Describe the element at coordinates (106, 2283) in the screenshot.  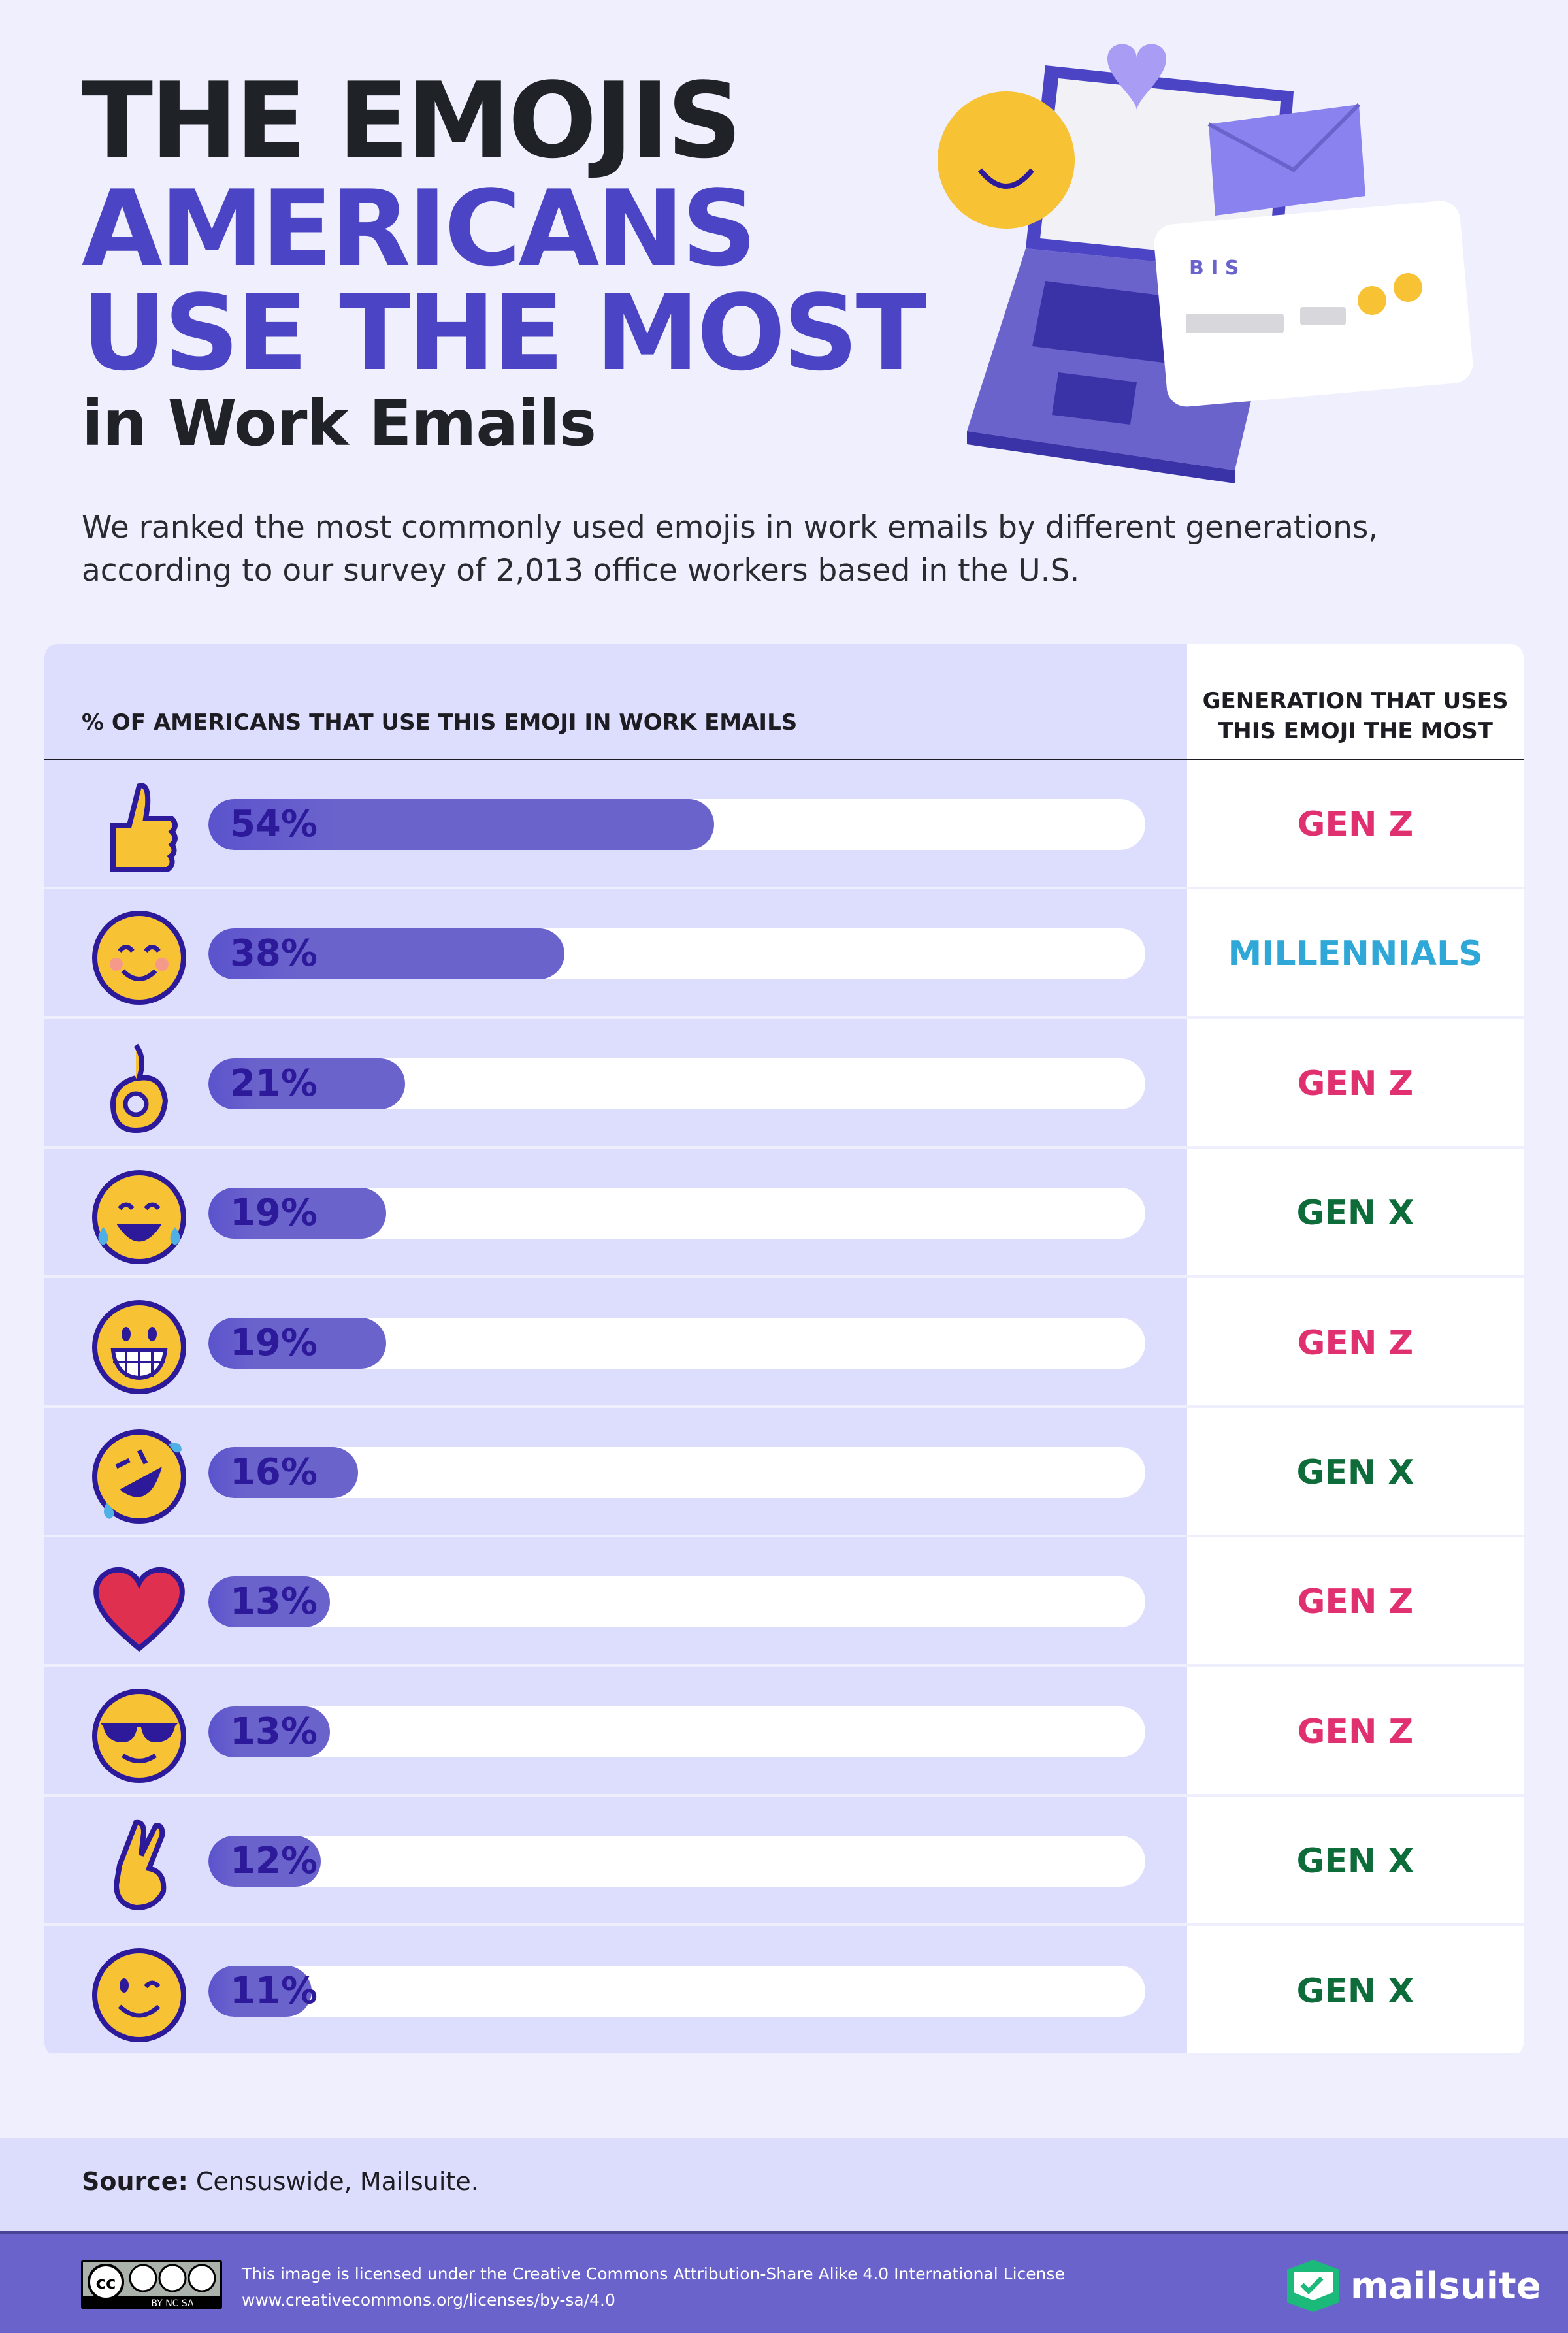
I see `svg-text: cc` at that location.